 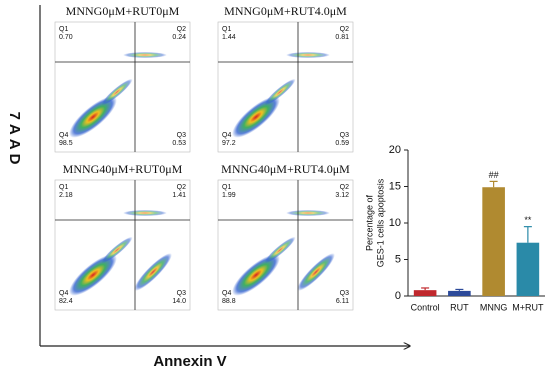 What do you see at coordinates (179, 143) in the screenshot?
I see `quadrant-value: 0.53` at bounding box center [179, 143].